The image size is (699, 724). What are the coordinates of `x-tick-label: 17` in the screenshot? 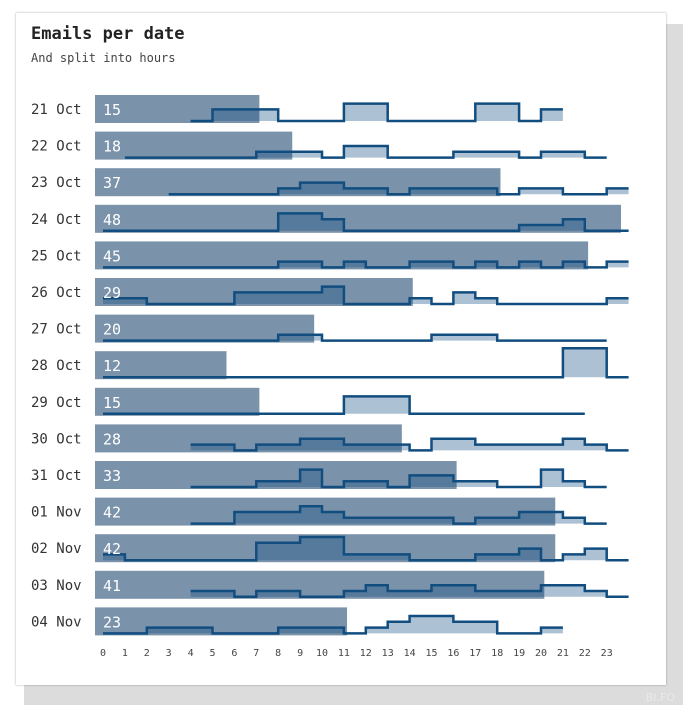 It's located at (475, 653).